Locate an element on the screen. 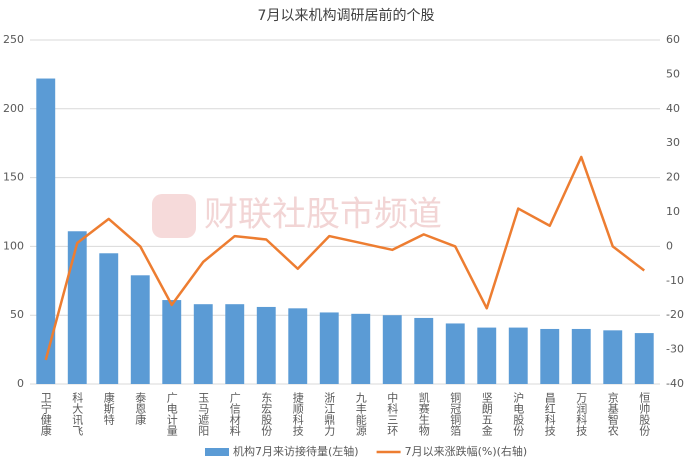  y2-tick-label: -20 is located at coordinates (675, 314).